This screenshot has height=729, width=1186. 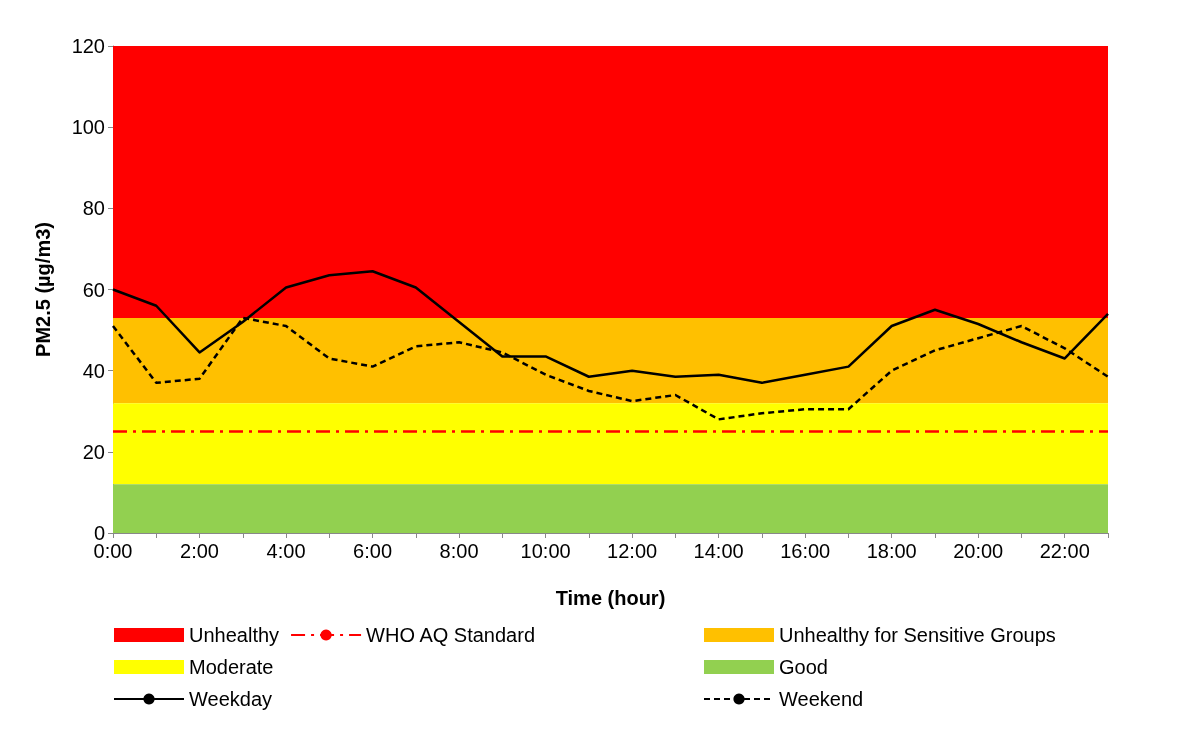 I want to click on x-tick-label: 18:00, so click(x=891, y=551).